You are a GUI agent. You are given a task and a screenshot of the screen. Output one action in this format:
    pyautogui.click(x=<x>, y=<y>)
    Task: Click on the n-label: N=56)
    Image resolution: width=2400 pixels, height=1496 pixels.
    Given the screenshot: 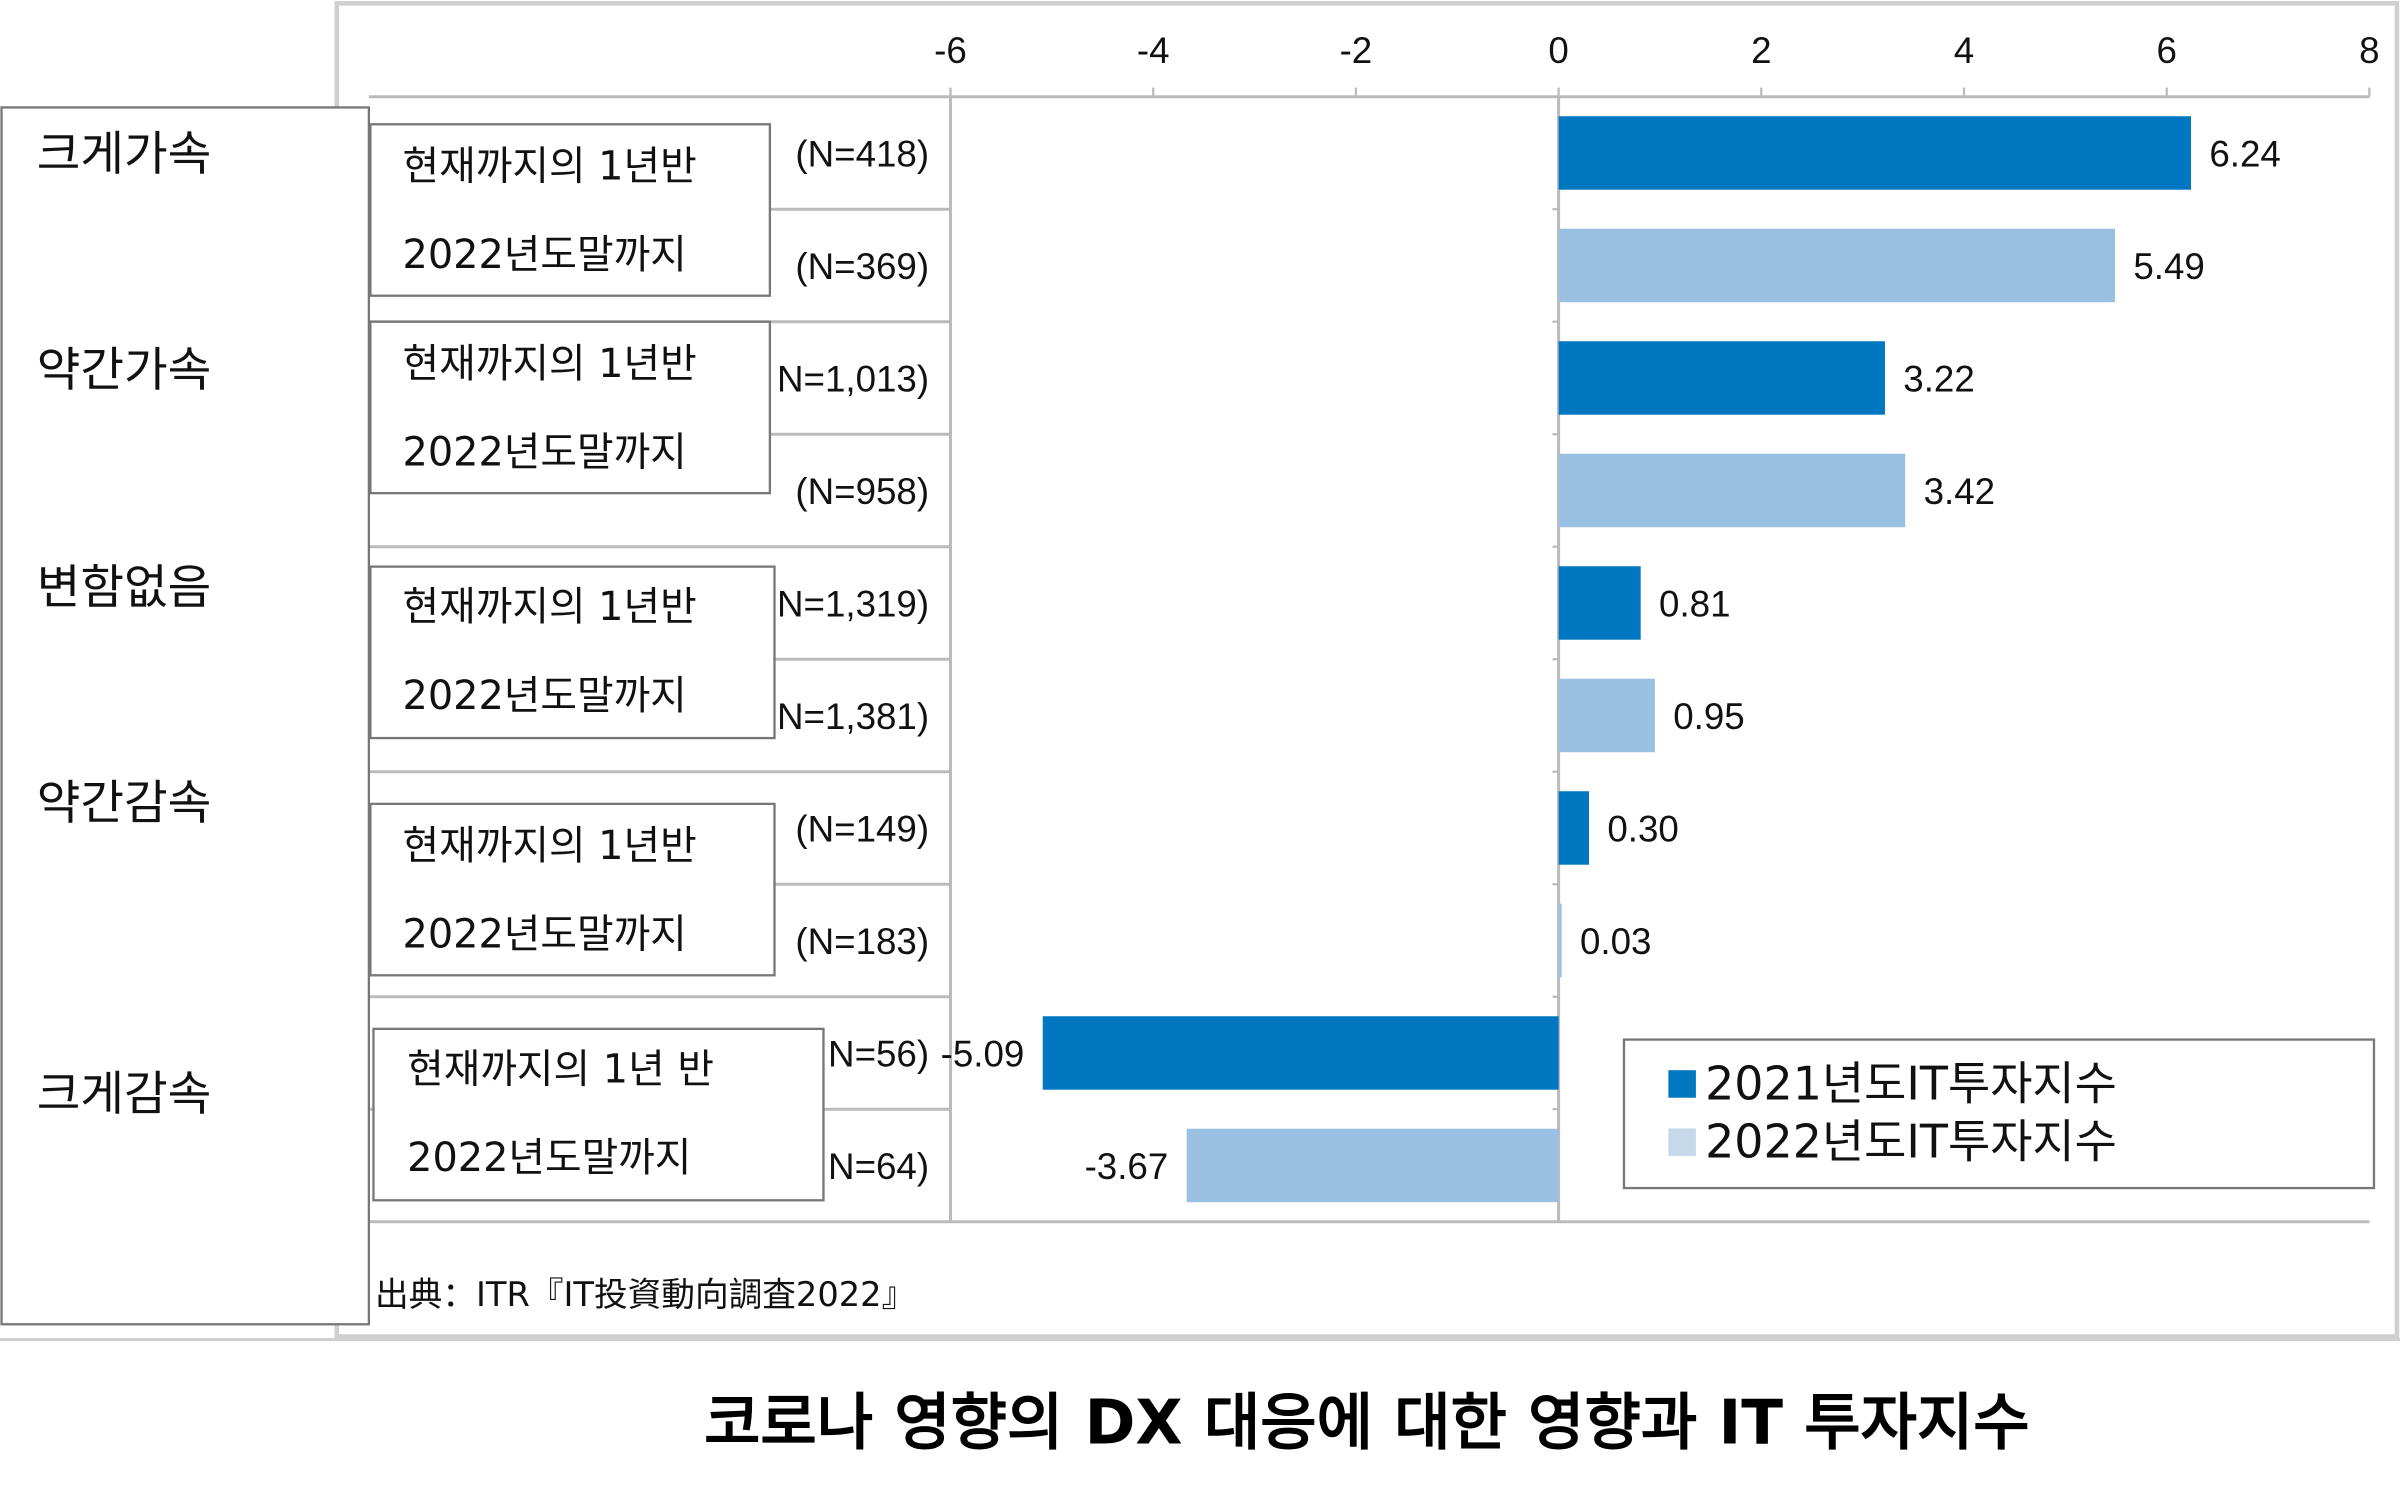 What is the action you would take?
    pyautogui.click(x=878, y=1054)
    